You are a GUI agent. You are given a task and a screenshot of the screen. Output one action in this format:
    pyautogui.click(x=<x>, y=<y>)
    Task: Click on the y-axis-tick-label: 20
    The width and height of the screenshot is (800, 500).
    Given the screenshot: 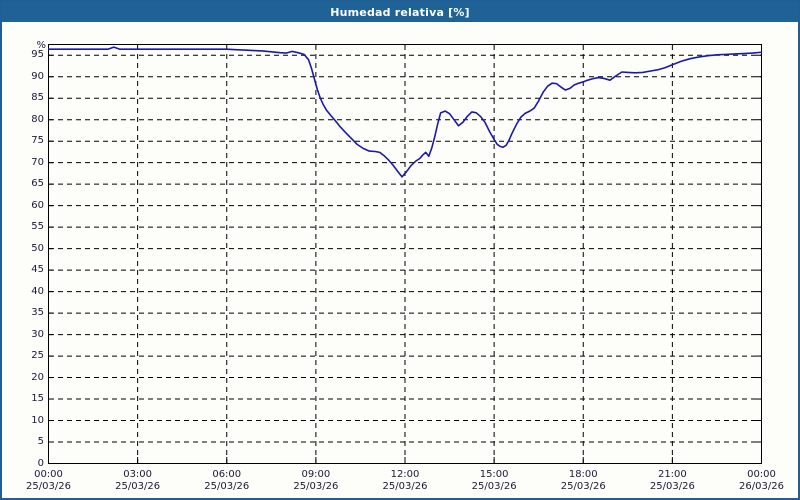 What is the action you would take?
    pyautogui.click(x=37, y=377)
    